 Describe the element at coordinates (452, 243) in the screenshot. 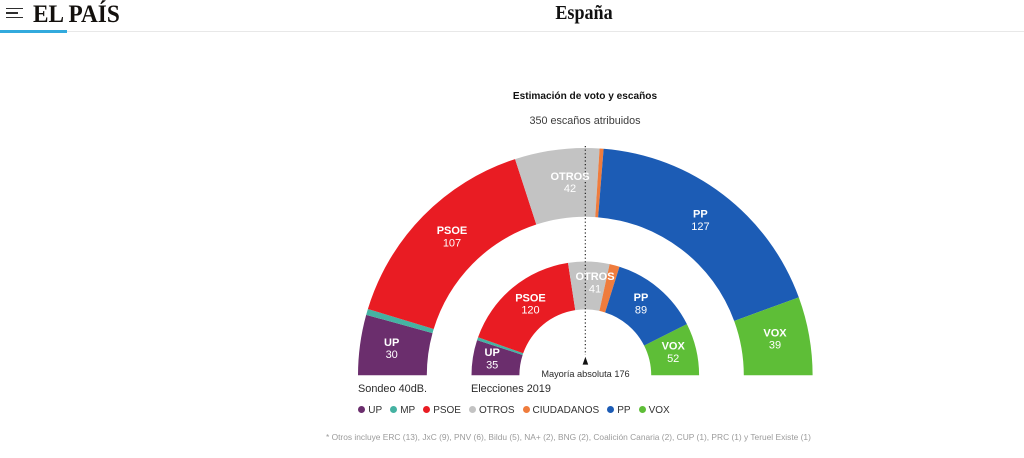

I see `svg-text: 107` at that location.